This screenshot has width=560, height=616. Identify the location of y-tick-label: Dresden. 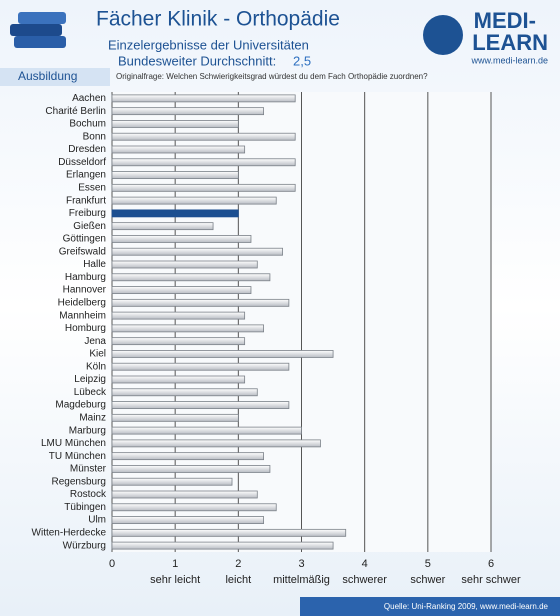
(87, 149).